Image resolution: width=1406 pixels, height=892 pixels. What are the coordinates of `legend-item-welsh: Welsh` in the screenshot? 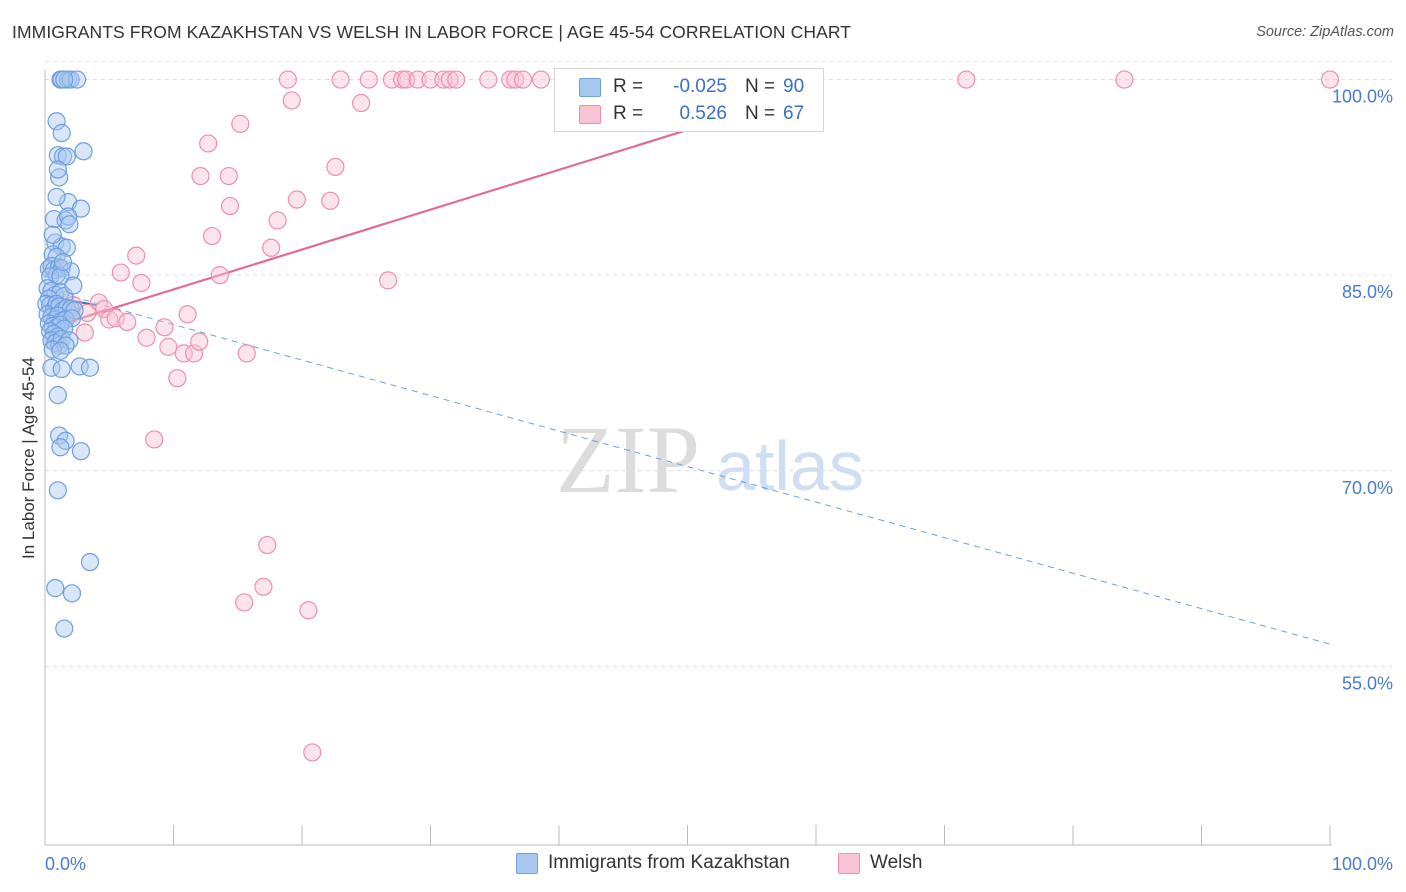 It's located at (880, 863).